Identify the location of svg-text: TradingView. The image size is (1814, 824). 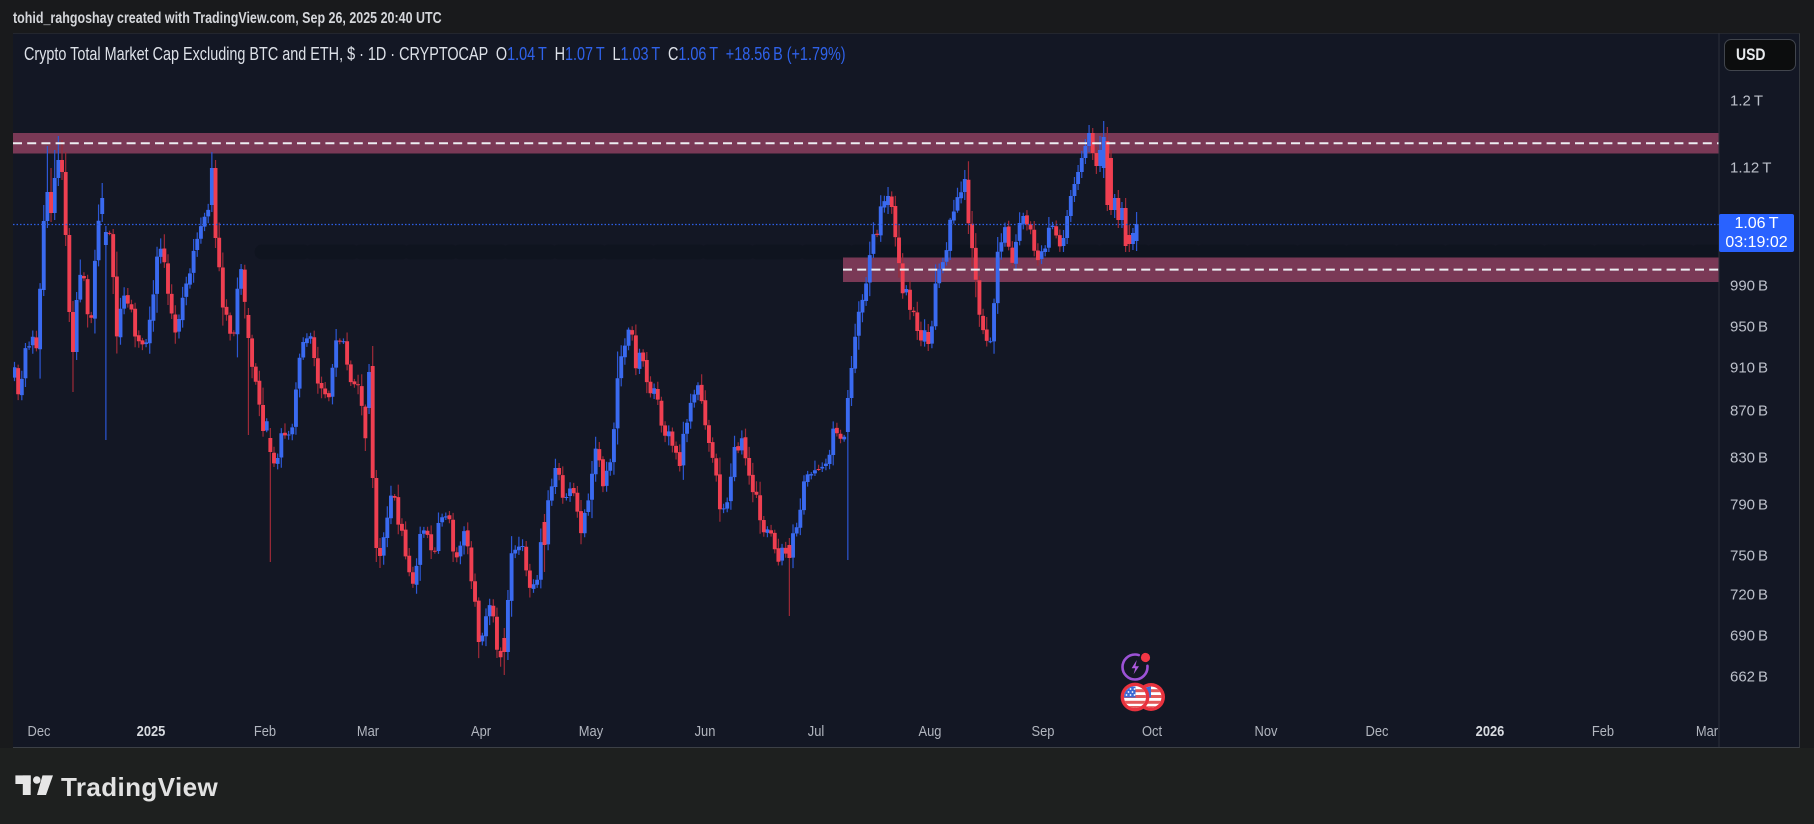
(139, 788).